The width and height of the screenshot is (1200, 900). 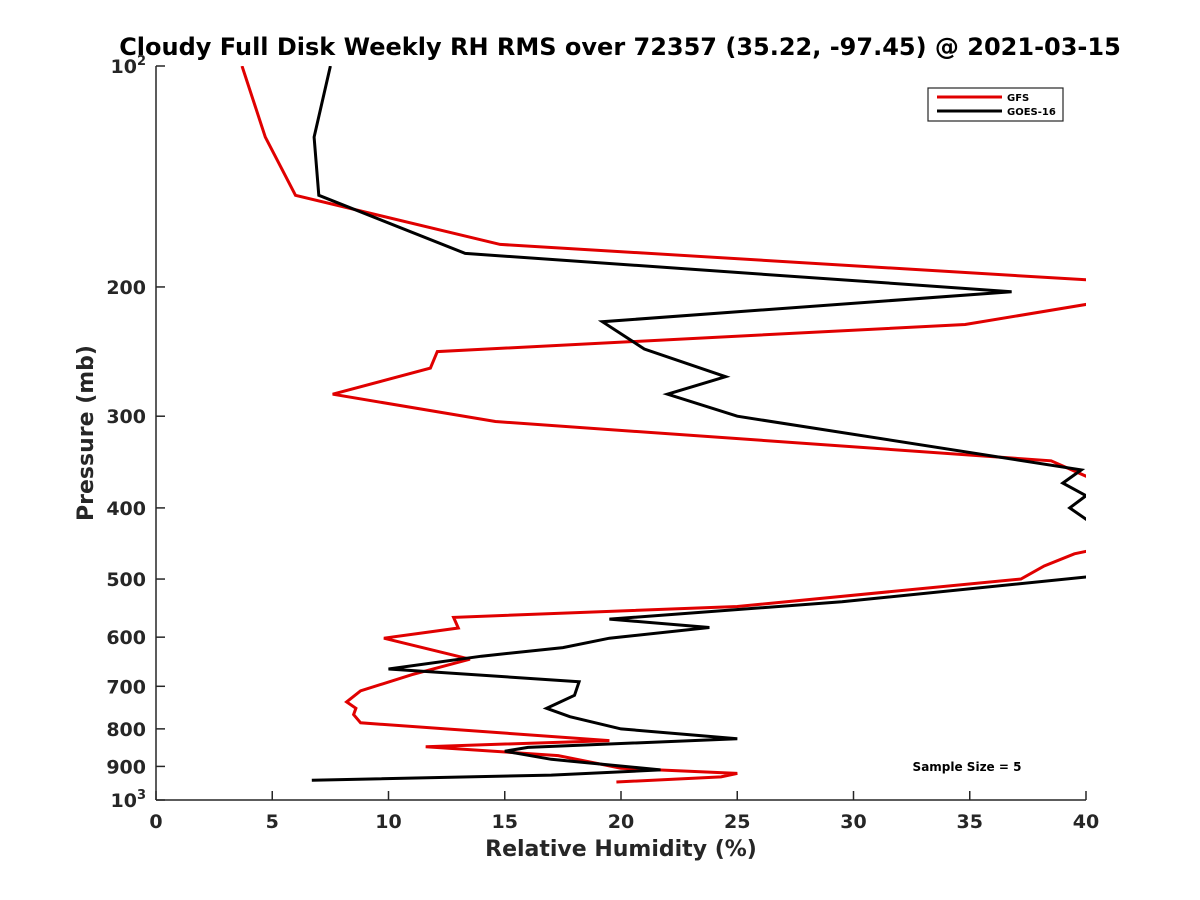 What do you see at coordinates (388, 822) in the screenshot?
I see `x-tick-label: 10` at bounding box center [388, 822].